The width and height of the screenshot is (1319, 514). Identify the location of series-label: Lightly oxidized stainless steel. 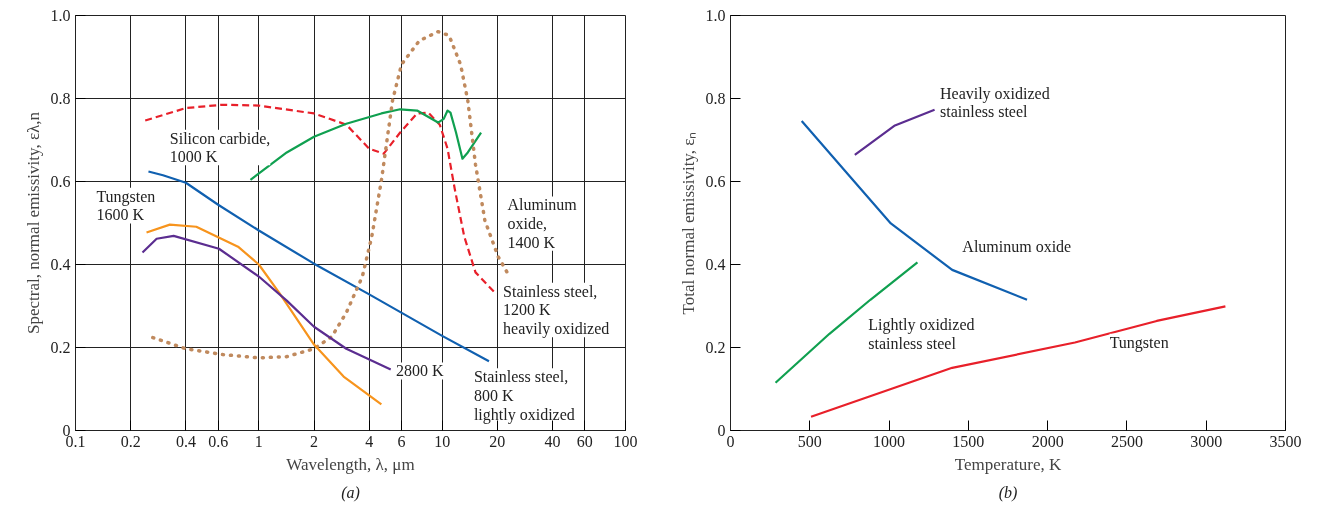
(921, 333).